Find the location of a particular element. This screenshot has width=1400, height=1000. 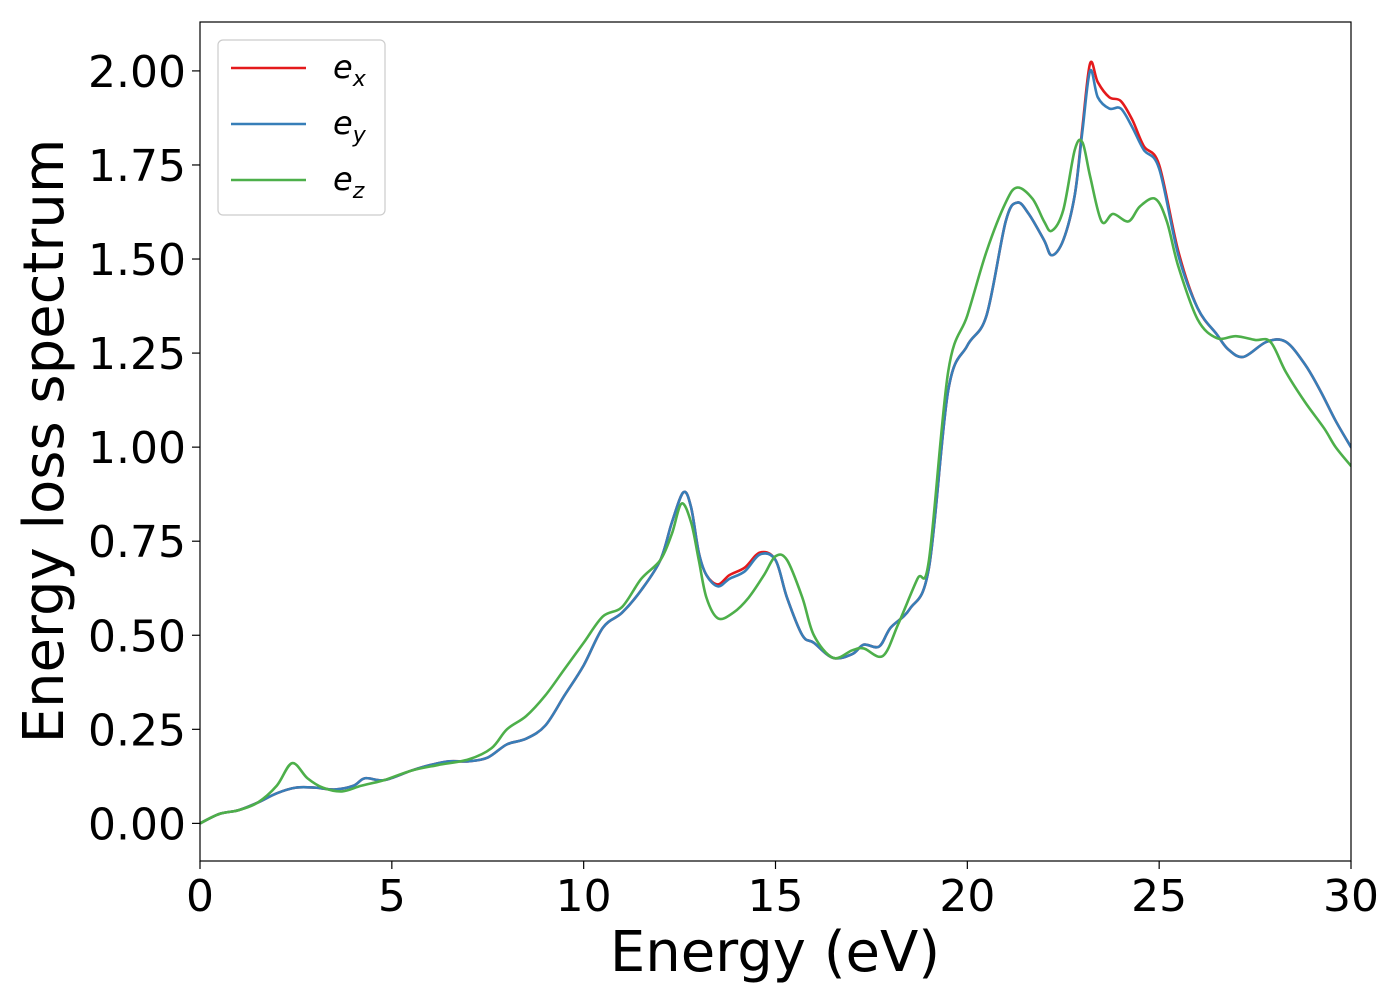

x-tick-label: 20 is located at coordinates (967, 896).